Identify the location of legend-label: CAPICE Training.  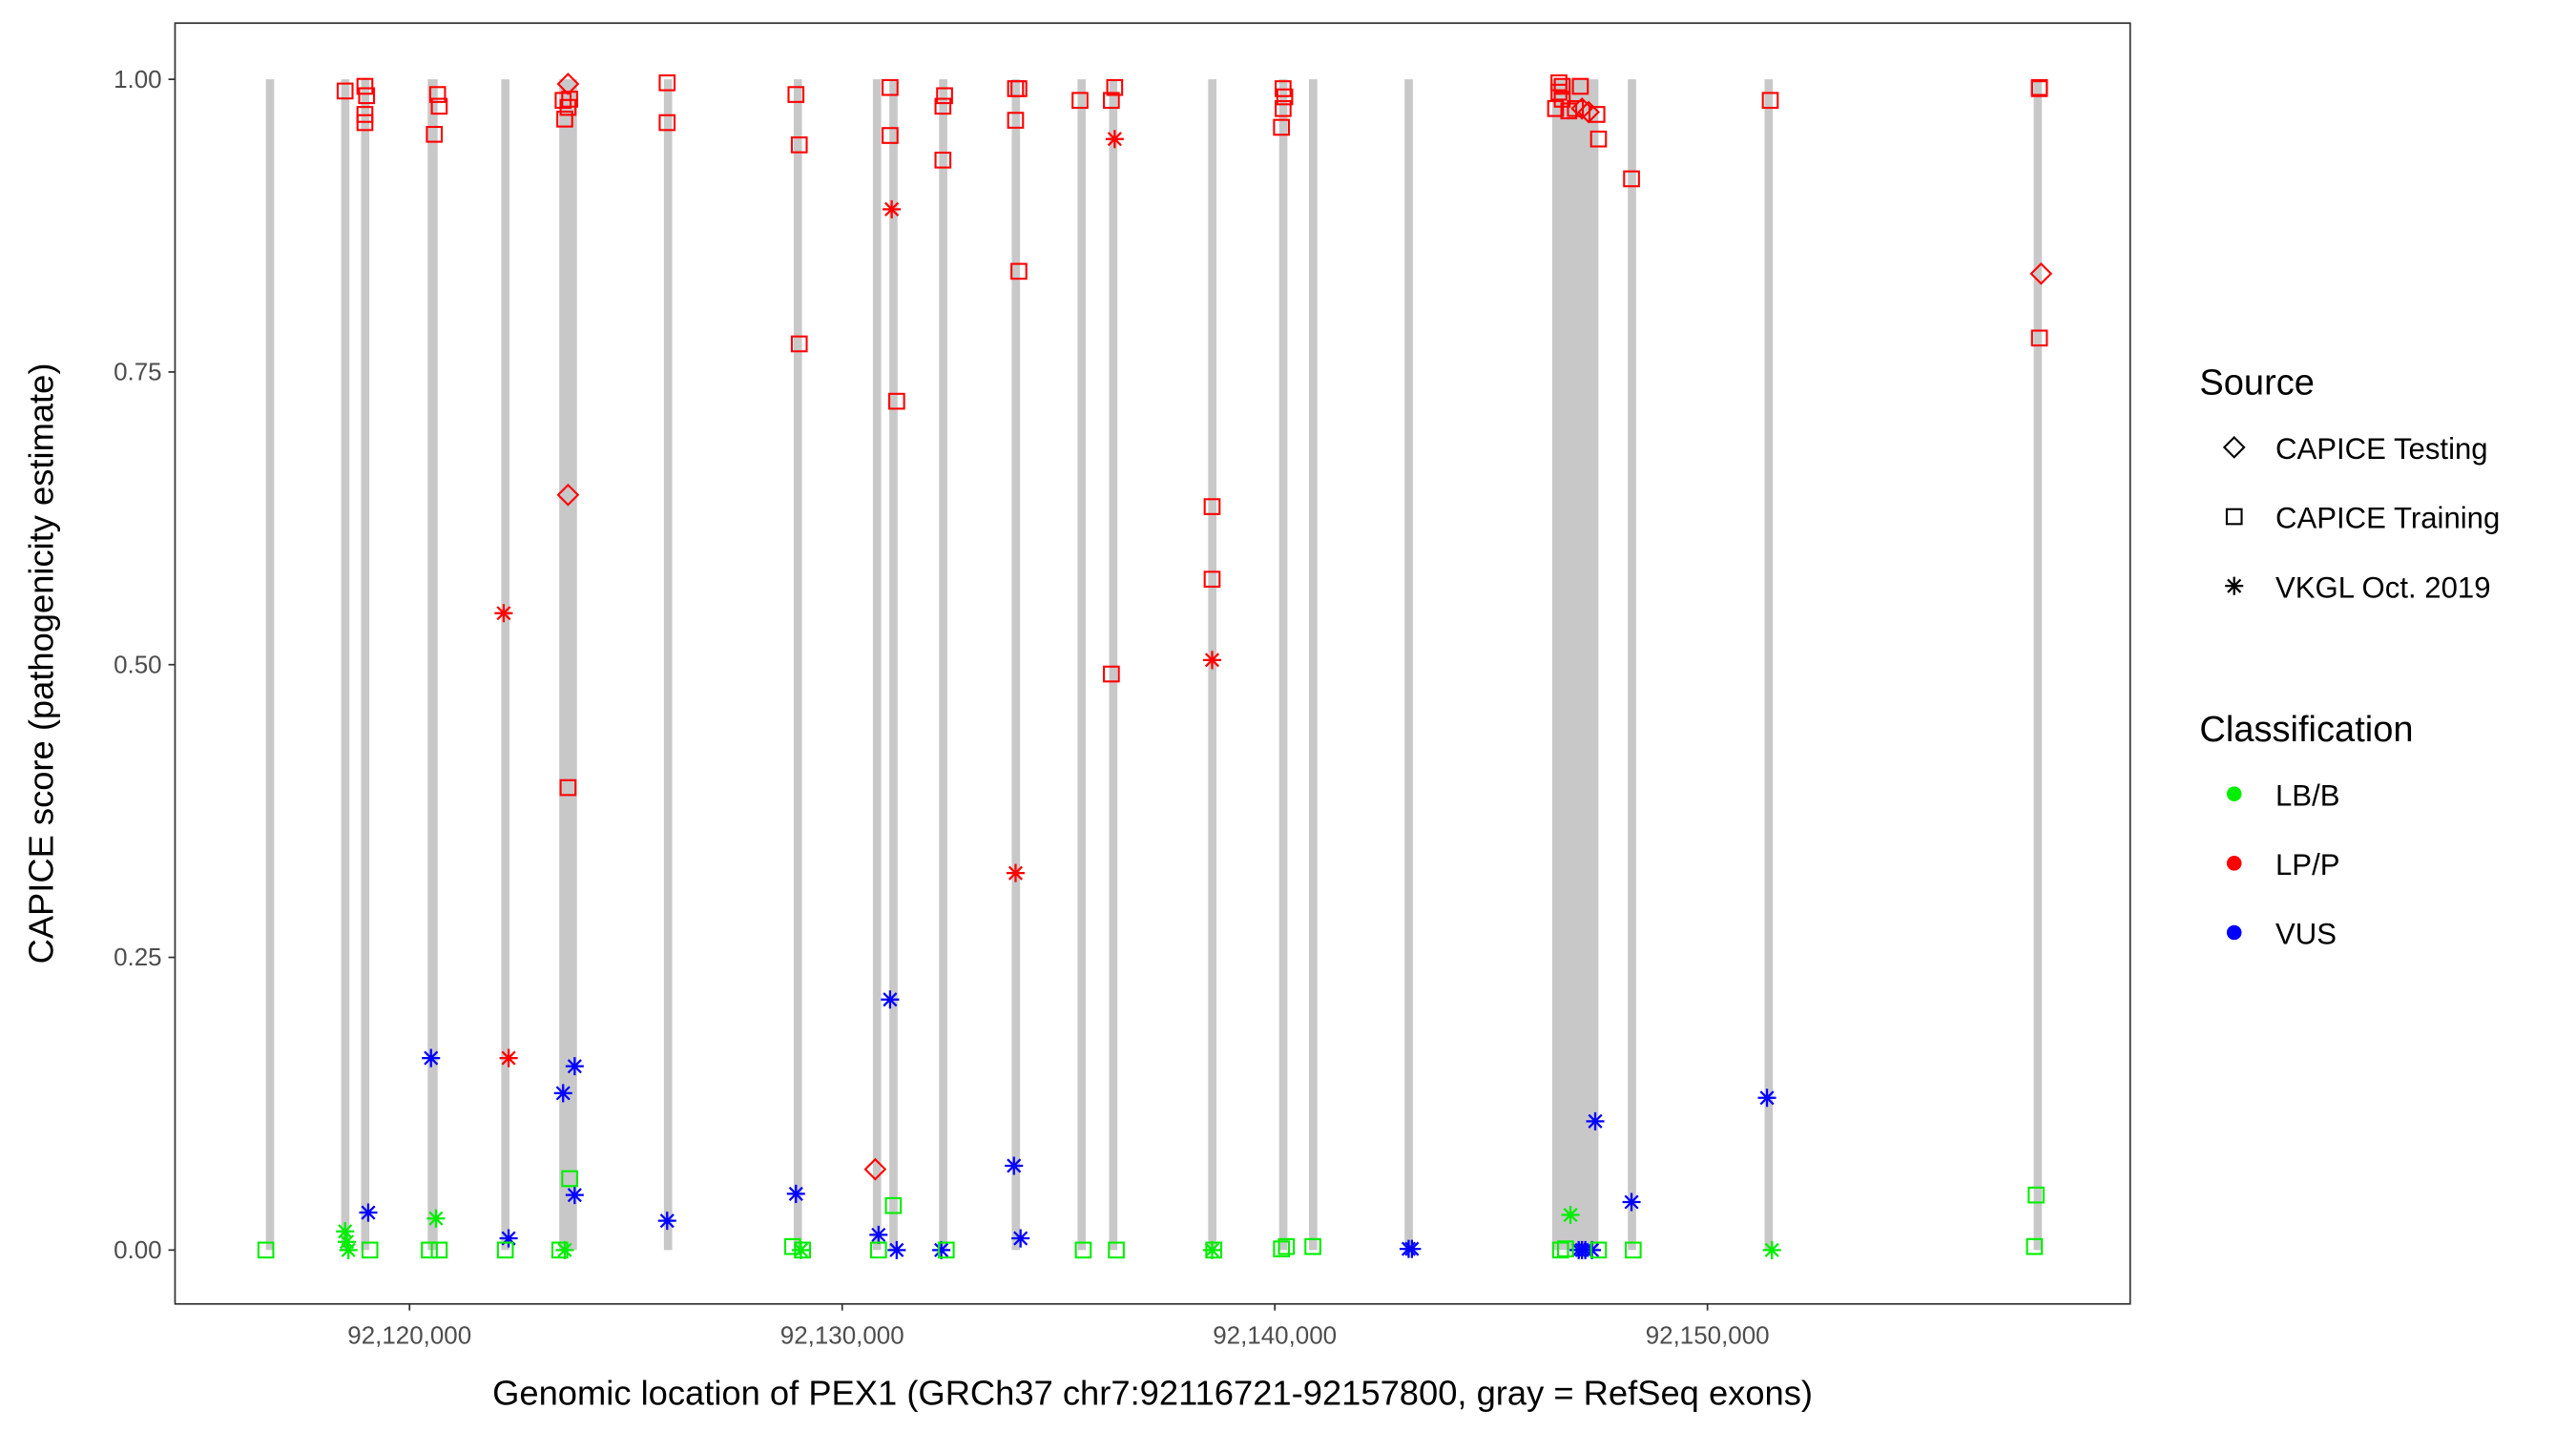
(2387, 518).